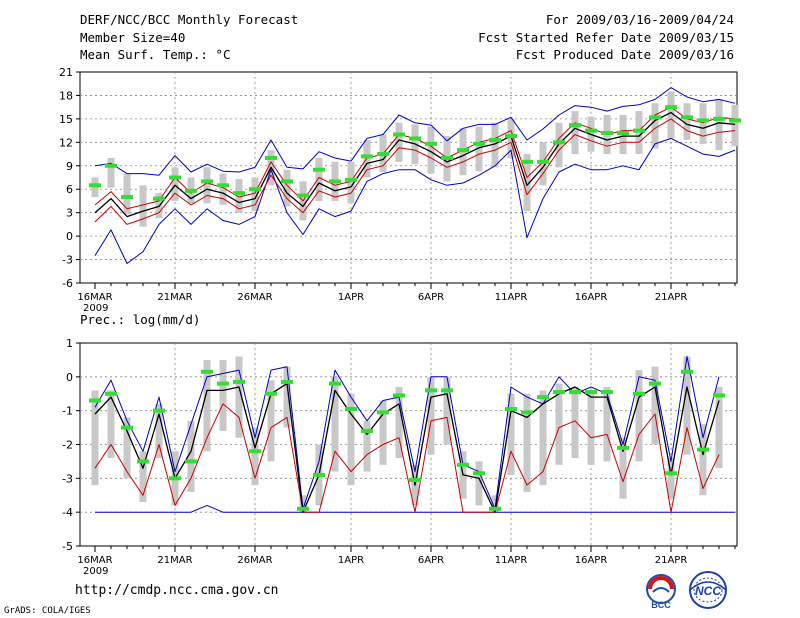  What do you see at coordinates (174, 560) in the screenshot?
I see `prec-xtick-label: 21MAR` at bounding box center [174, 560].